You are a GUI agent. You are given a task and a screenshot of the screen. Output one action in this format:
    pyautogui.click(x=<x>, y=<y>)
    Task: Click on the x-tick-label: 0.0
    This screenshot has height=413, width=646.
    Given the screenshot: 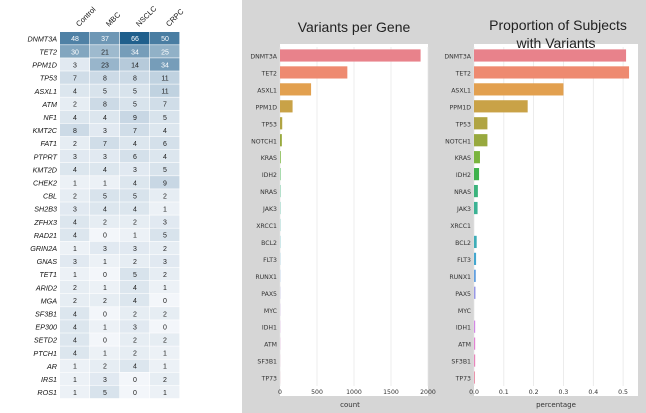 What is the action you would take?
    pyautogui.click(x=474, y=392)
    